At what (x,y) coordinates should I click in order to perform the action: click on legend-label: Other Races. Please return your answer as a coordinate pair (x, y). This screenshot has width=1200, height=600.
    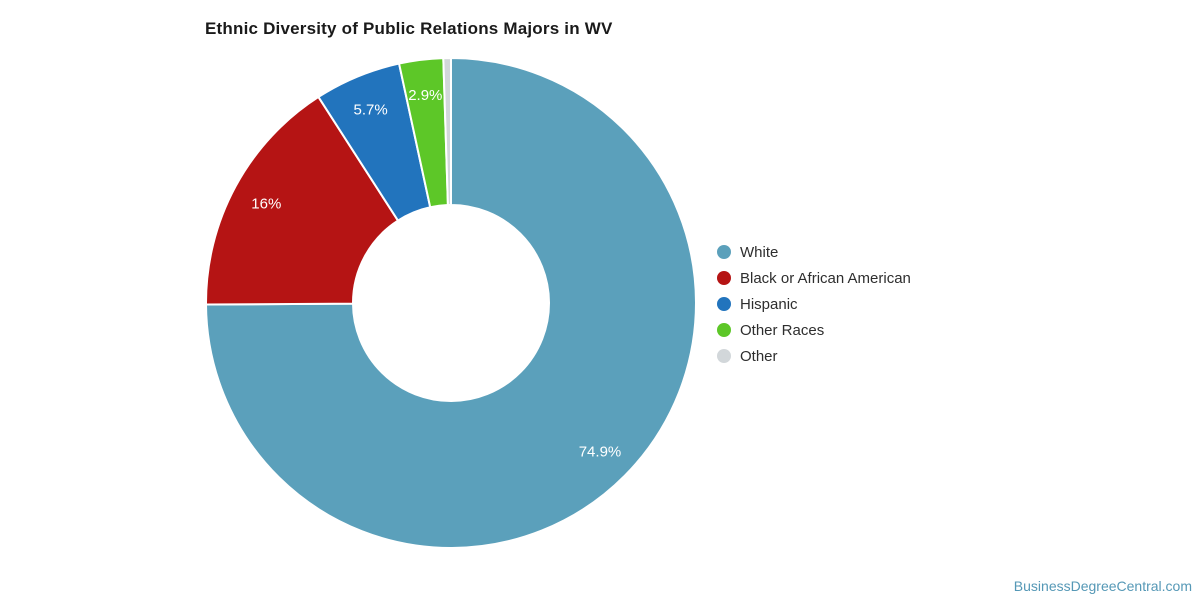
    Looking at the image, I should click on (782, 330).